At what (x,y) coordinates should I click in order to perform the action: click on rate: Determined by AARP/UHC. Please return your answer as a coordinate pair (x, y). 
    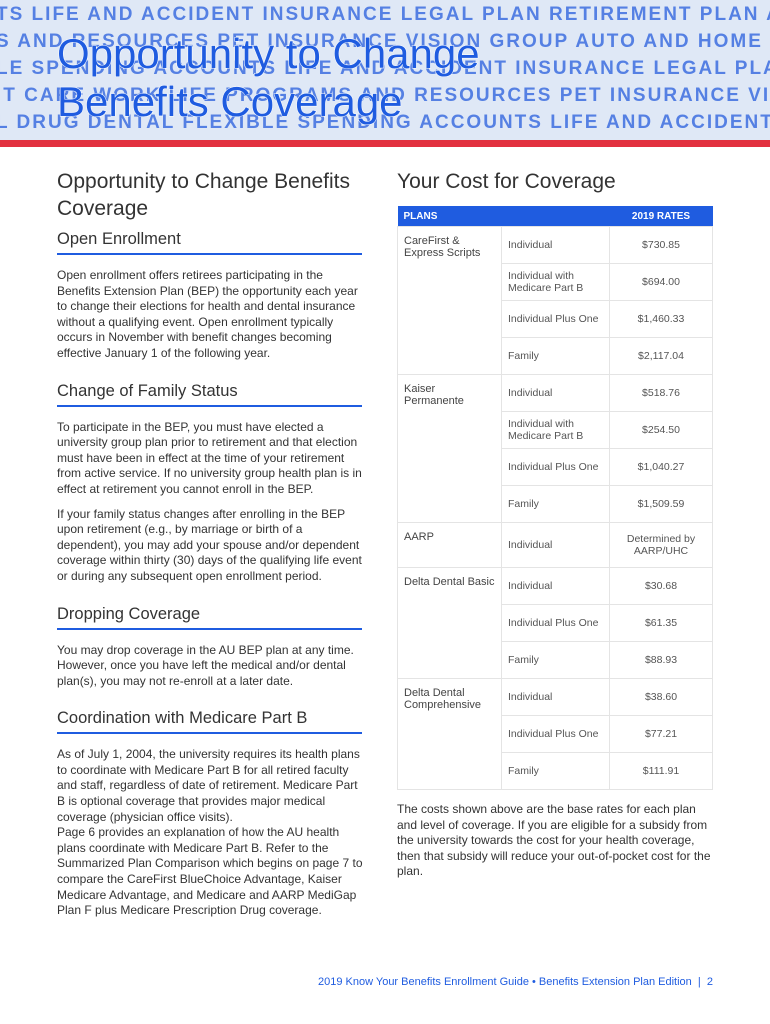
    Looking at the image, I should click on (661, 545).